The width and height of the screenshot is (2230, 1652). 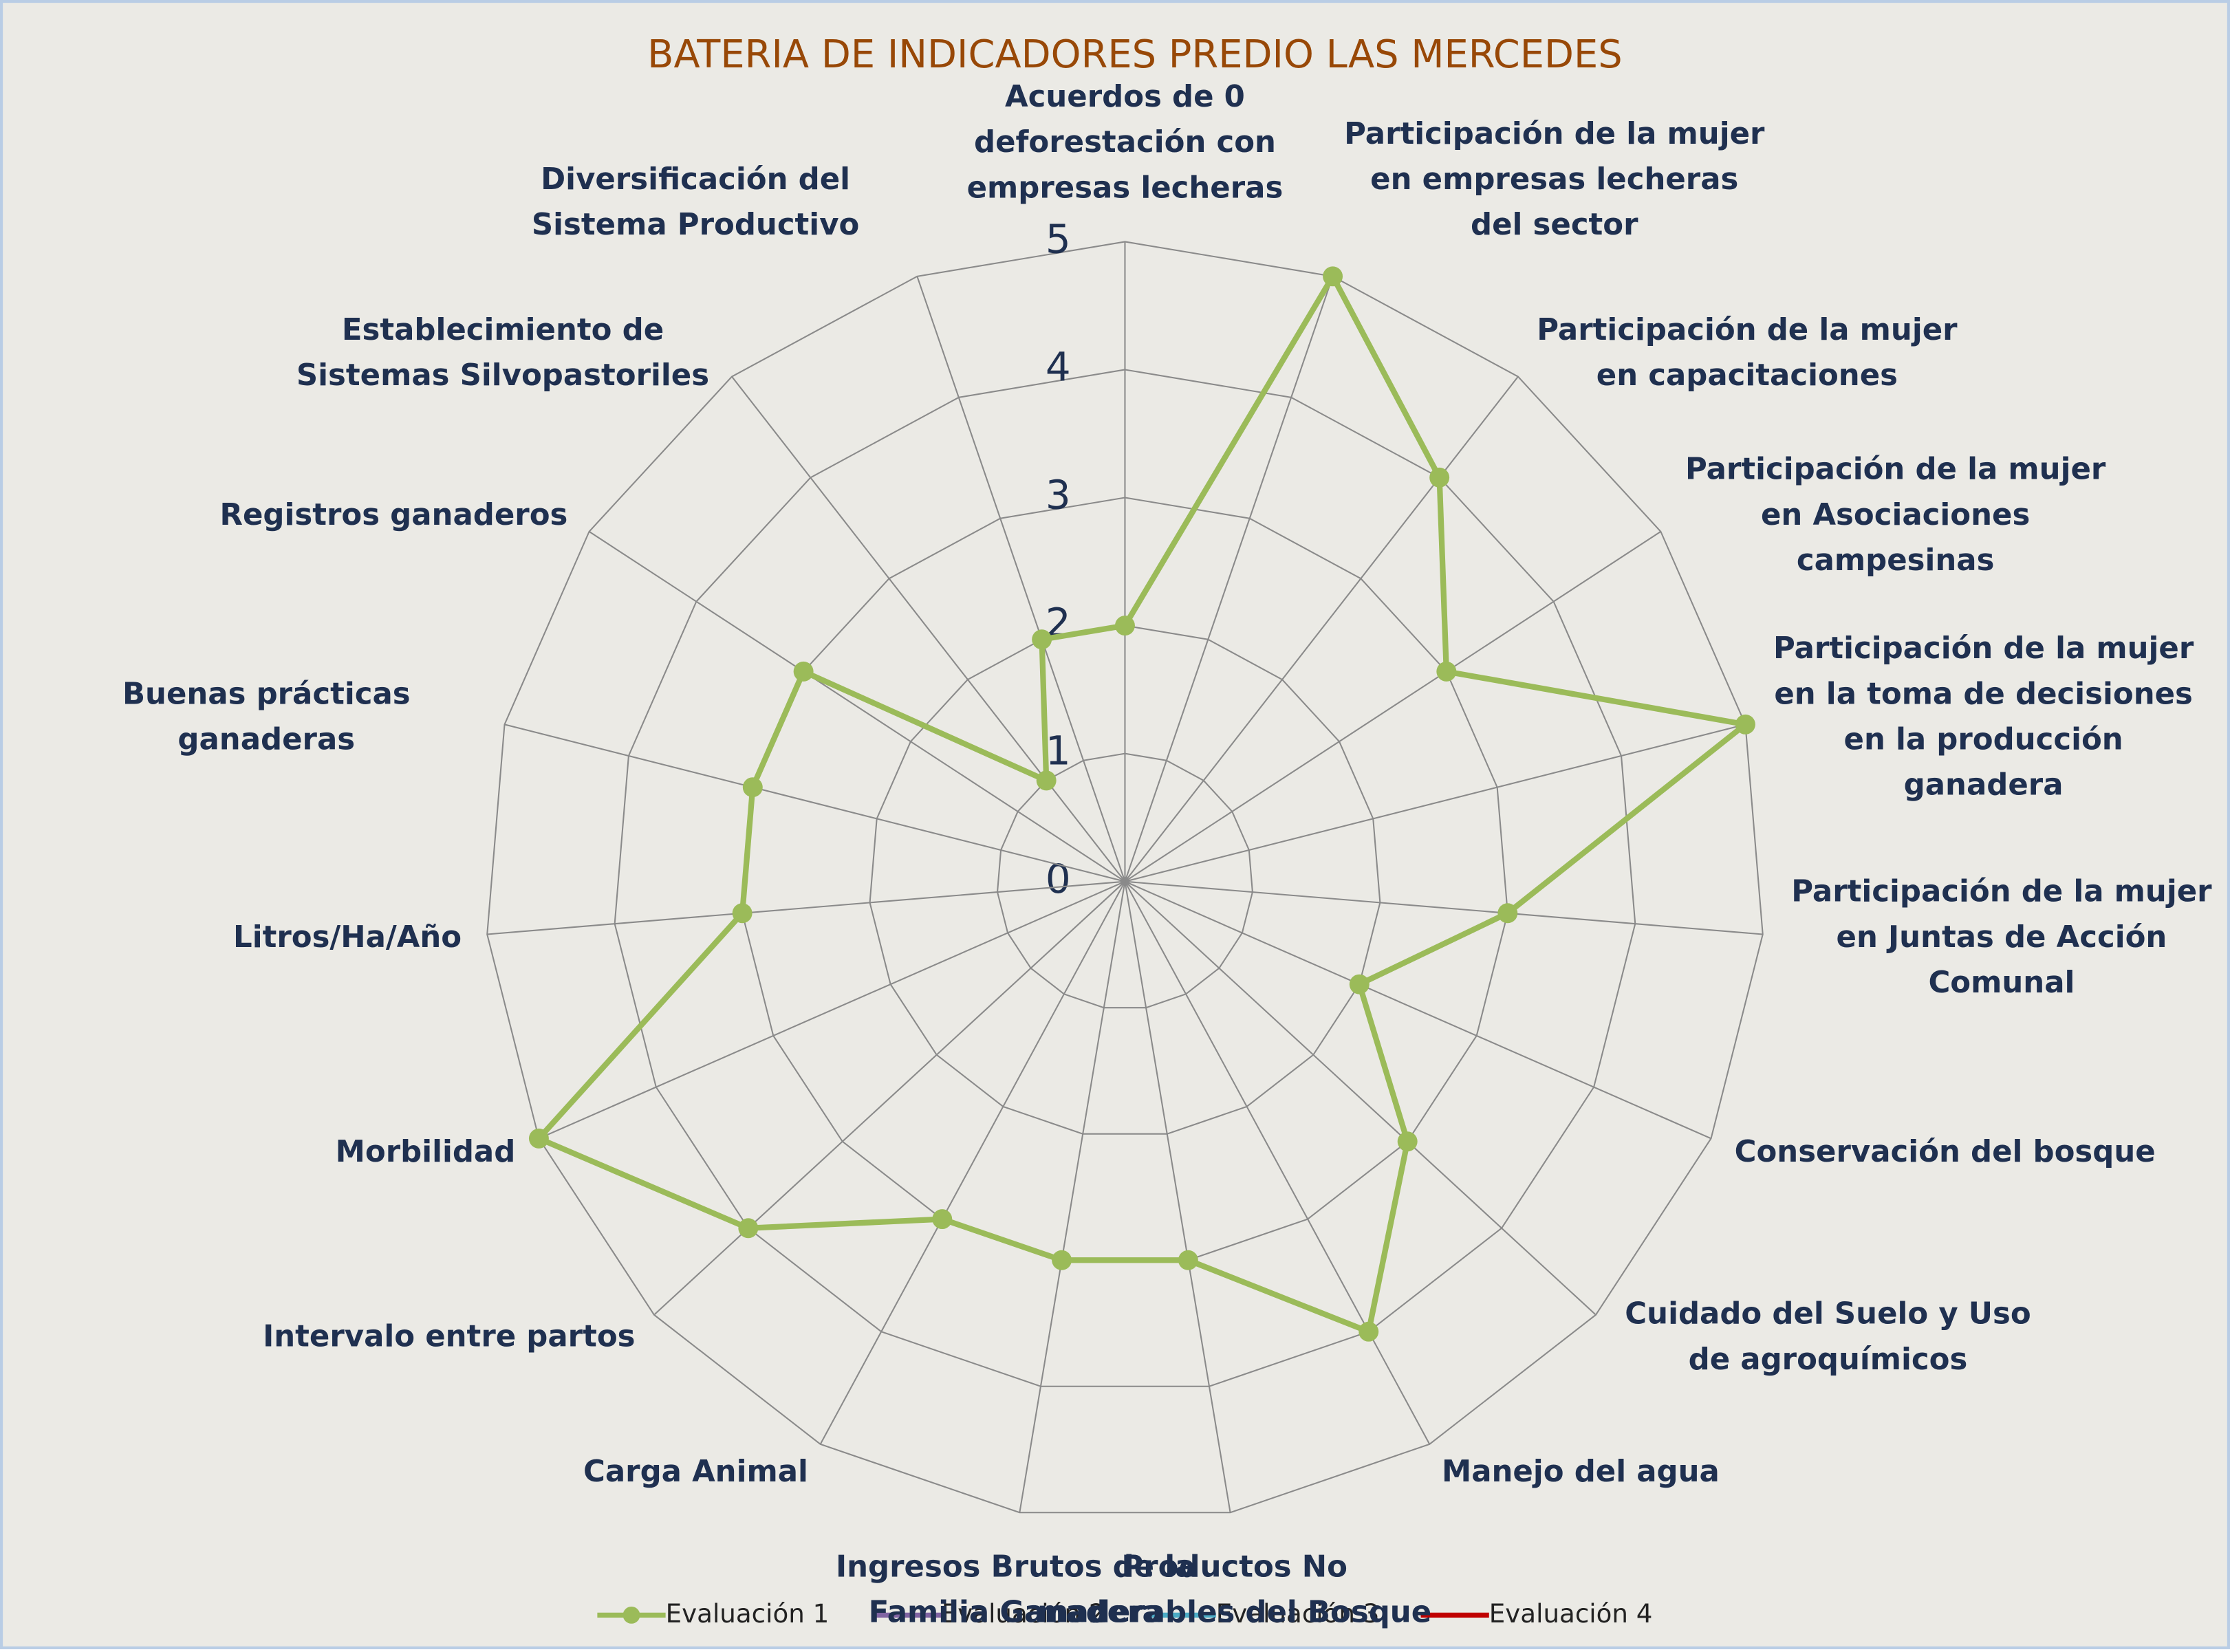 What do you see at coordinates (1828, 1336) in the screenshot?
I see `category-label: Cuidado del Suelo y Uso de agroquímicos` at bounding box center [1828, 1336].